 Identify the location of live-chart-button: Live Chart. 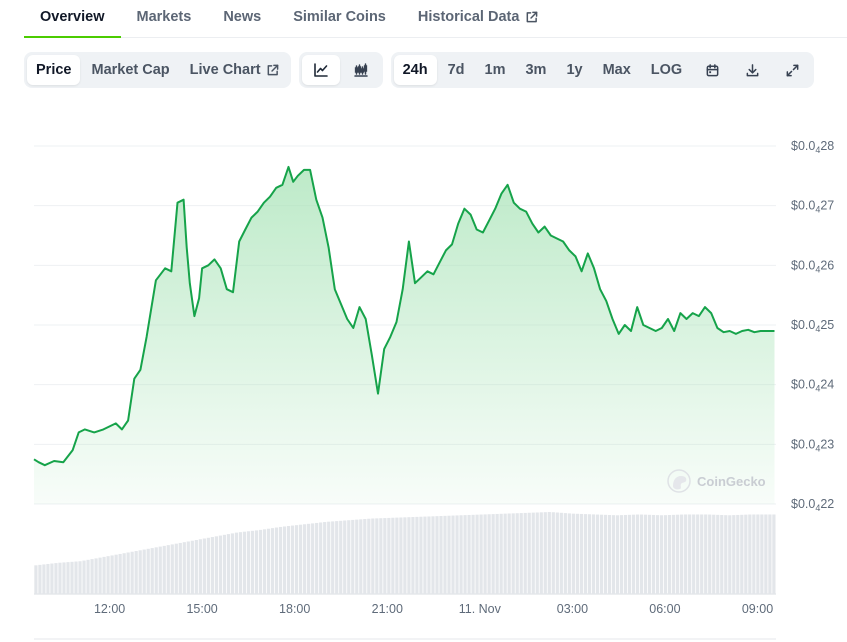
(234, 70).